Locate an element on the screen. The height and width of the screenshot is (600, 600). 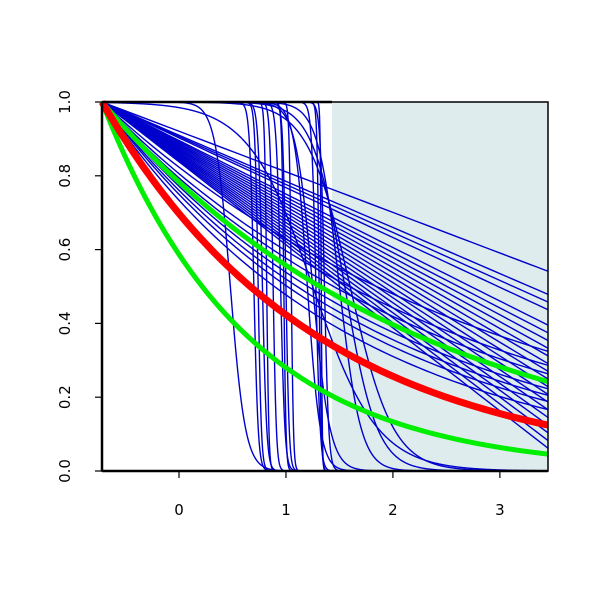
x-tick-label-3: 3 is located at coordinates (500, 510).